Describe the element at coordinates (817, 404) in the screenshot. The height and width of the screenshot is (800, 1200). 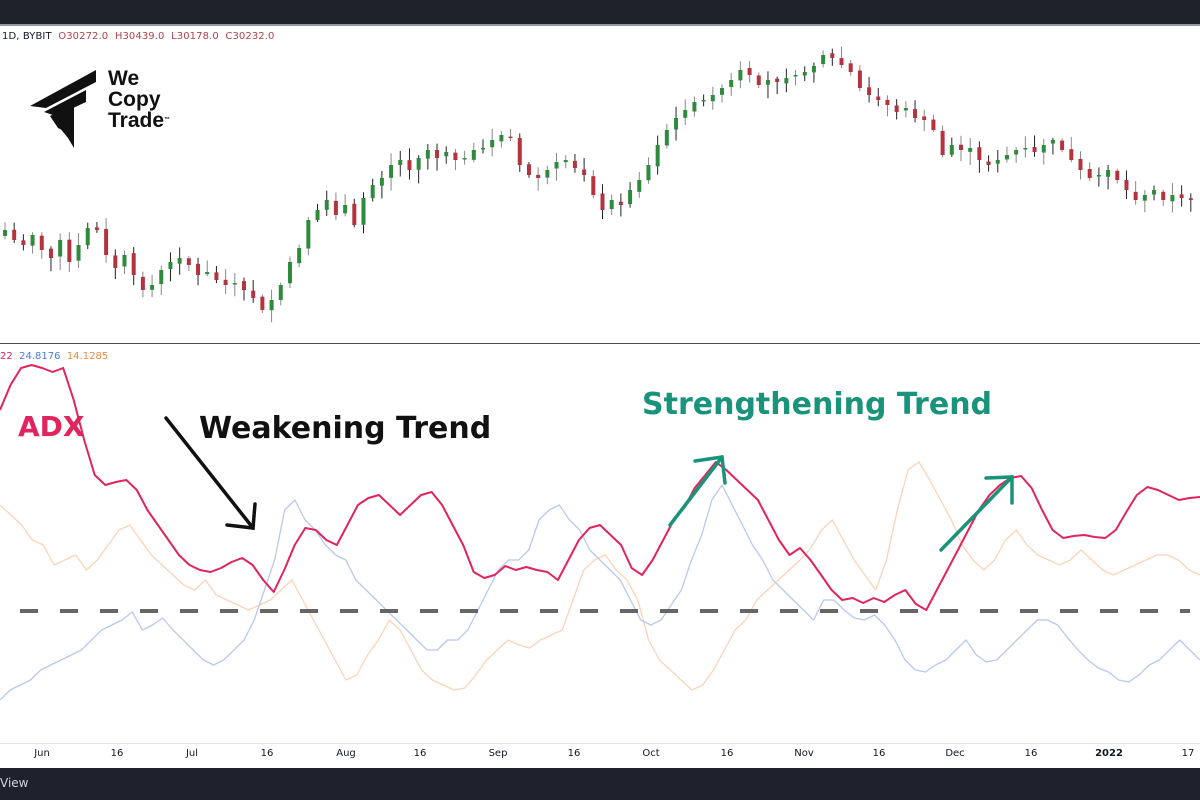
I see `strengthening-trend-annotation: Strengthening Trend` at that location.